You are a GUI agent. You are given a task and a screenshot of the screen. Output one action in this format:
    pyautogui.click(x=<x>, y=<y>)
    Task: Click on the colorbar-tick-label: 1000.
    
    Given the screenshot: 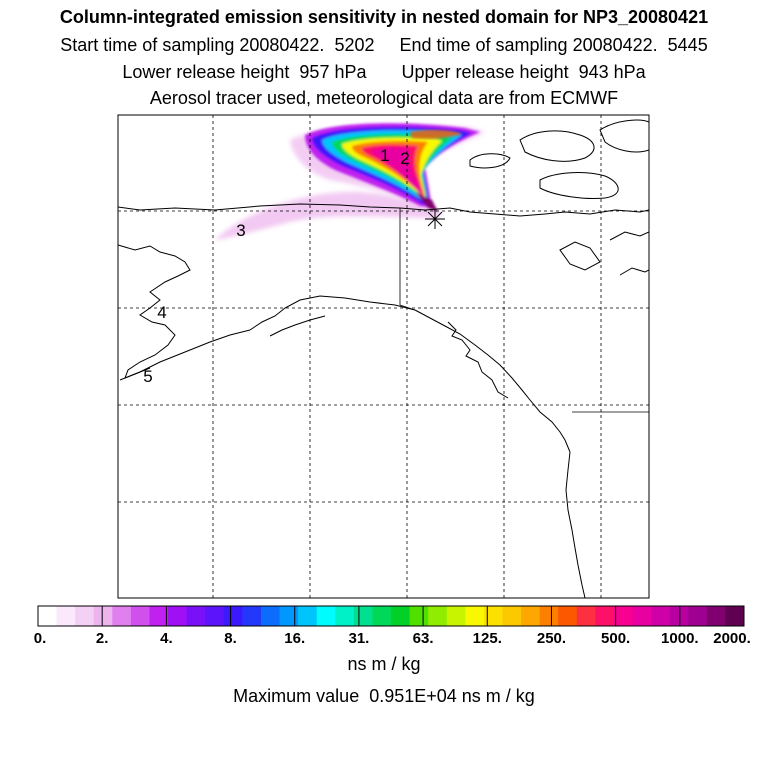 What is the action you would take?
    pyautogui.click(x=680, y=638)
    